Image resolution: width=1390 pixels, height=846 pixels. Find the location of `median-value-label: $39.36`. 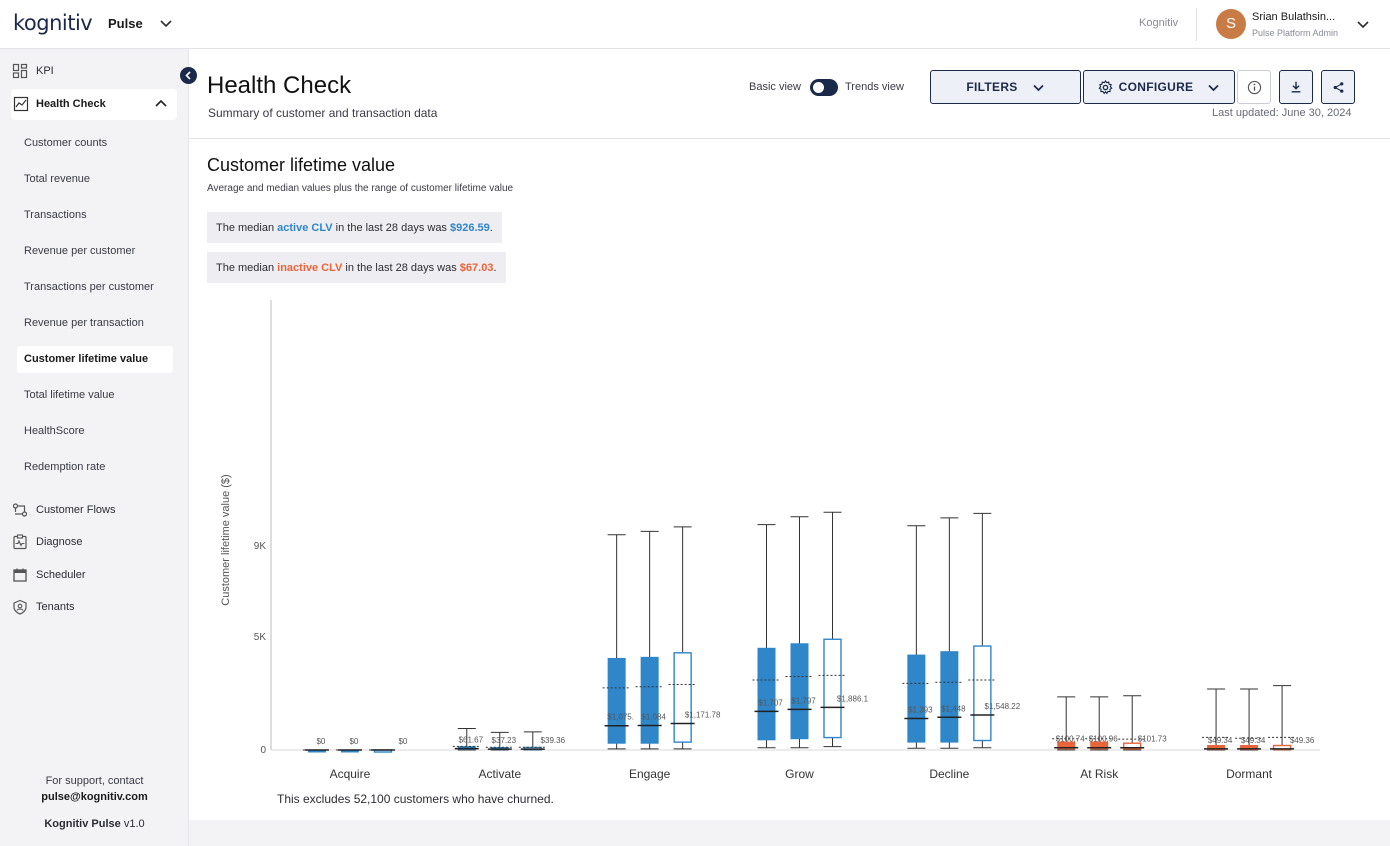

median-value-label: $39.36 is located at coordinates (553, 740).